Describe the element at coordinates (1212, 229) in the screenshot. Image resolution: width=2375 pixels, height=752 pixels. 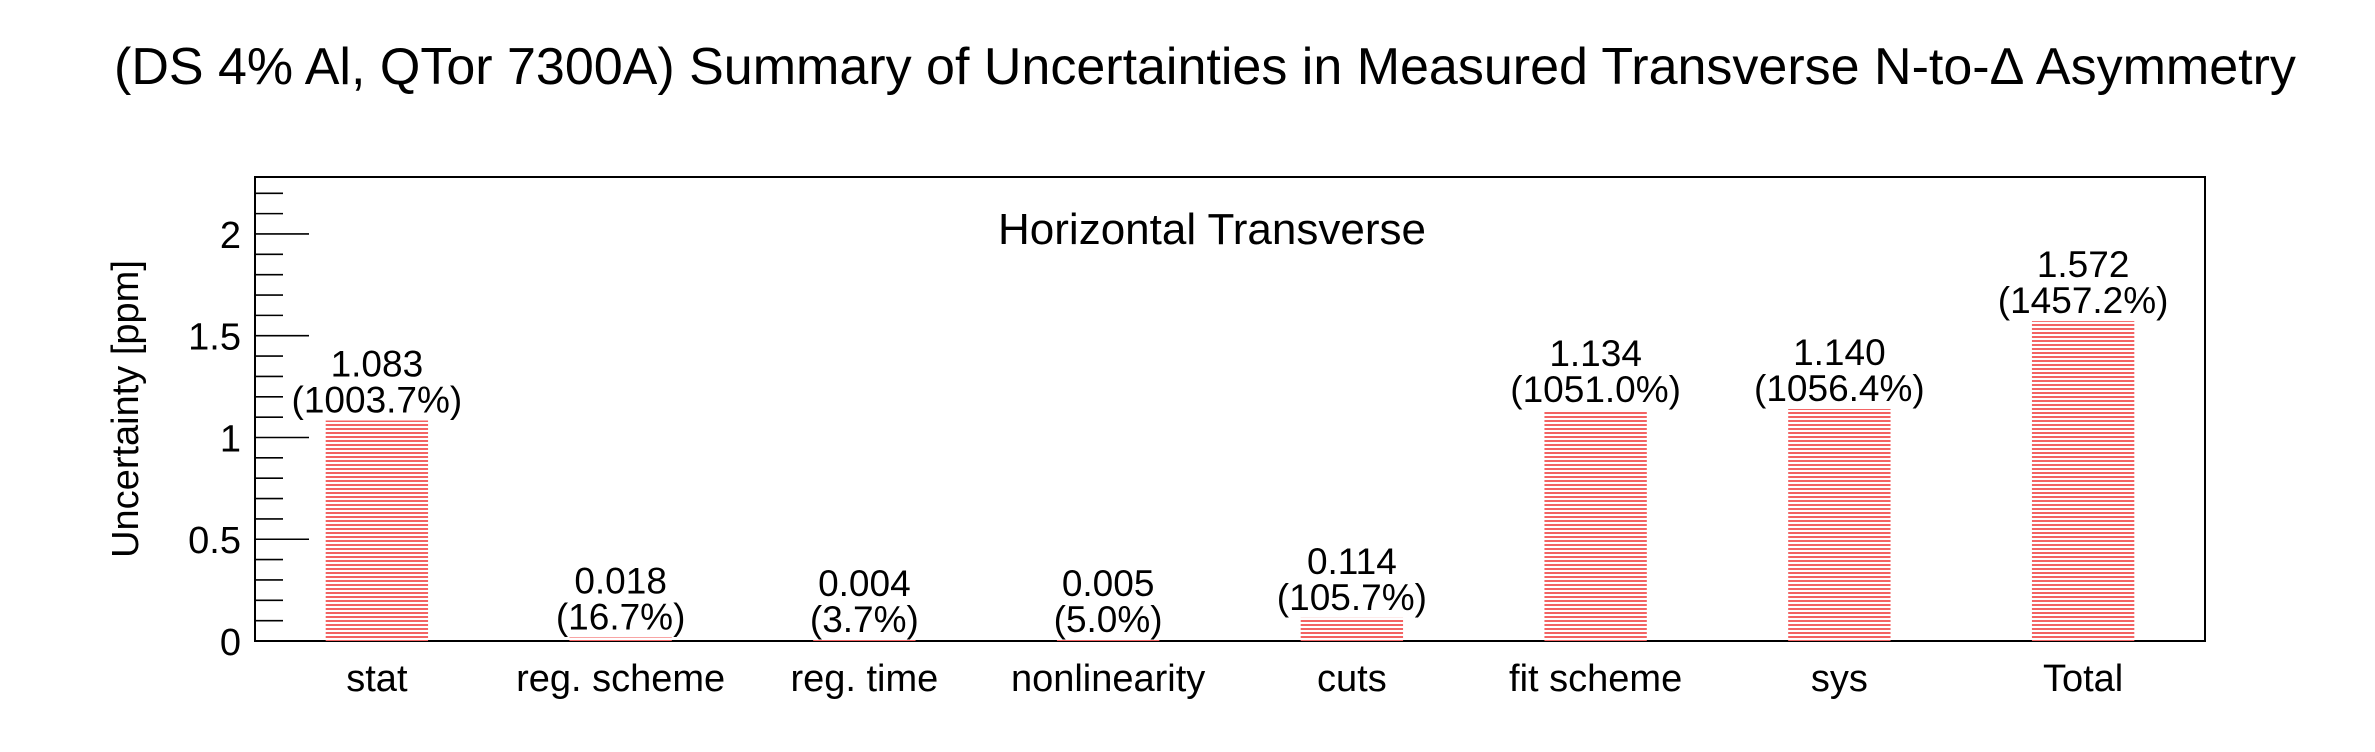
I see `chart-annotation: Horizontal Transverse` at that location.